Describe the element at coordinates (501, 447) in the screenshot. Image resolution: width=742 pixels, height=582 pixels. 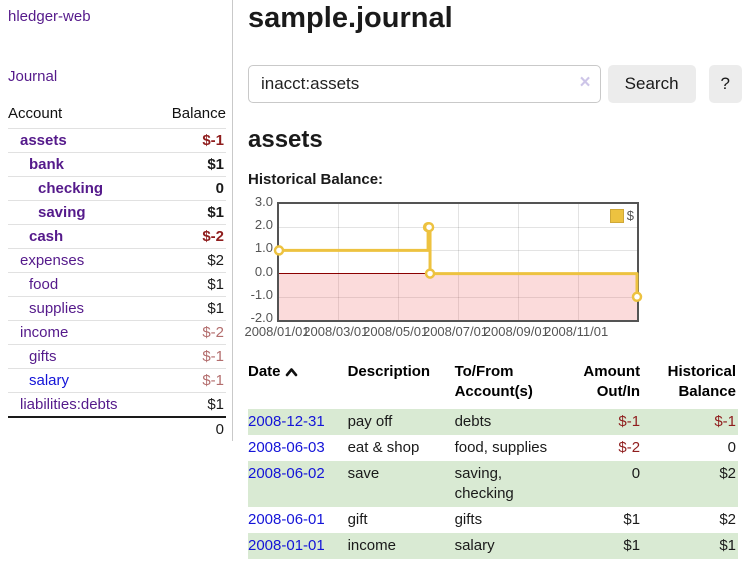
I see `transaction-accounts-cell: food, supplies` at that location.